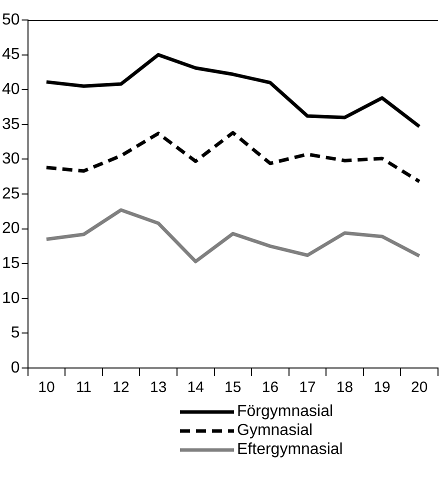  What do you see at coordinates (195, 387) in the screenshot?
I see `x-tick-label: 14` at bounding box center [195, 387].